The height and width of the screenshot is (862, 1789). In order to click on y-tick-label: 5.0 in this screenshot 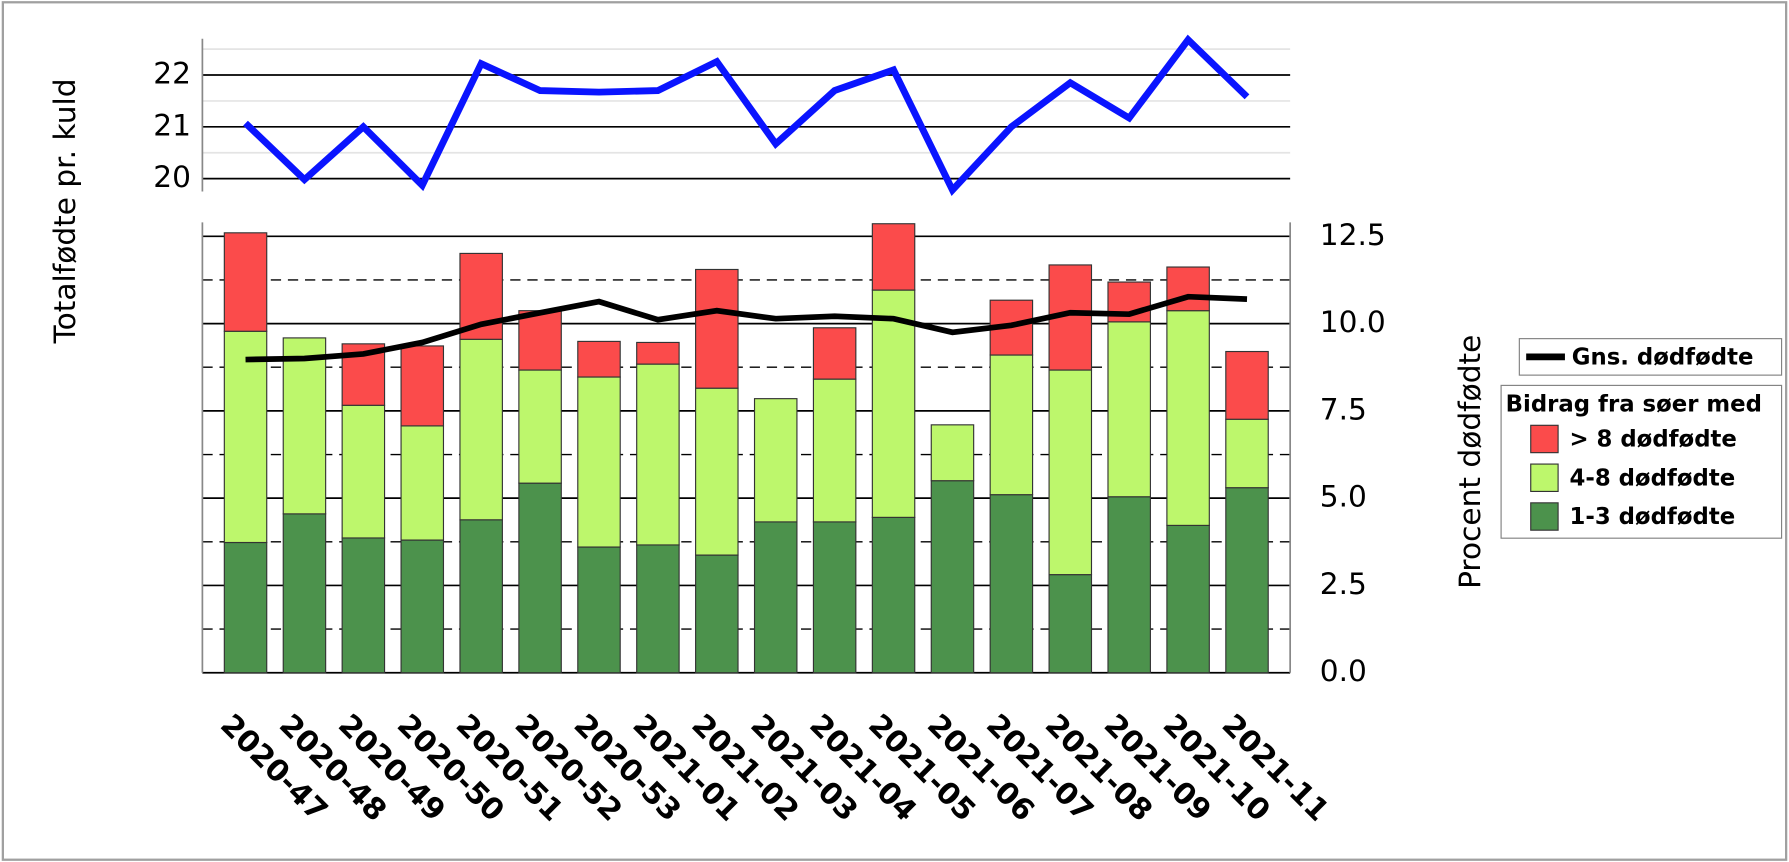, I will do `click(1343, 496)`.